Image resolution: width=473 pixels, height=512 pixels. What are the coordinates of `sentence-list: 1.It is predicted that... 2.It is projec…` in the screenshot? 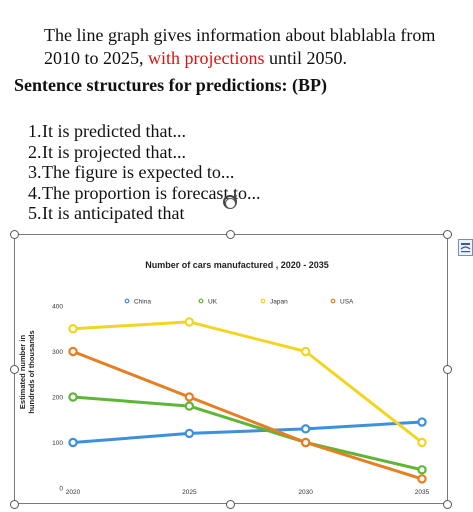 It's located at (144, 172).